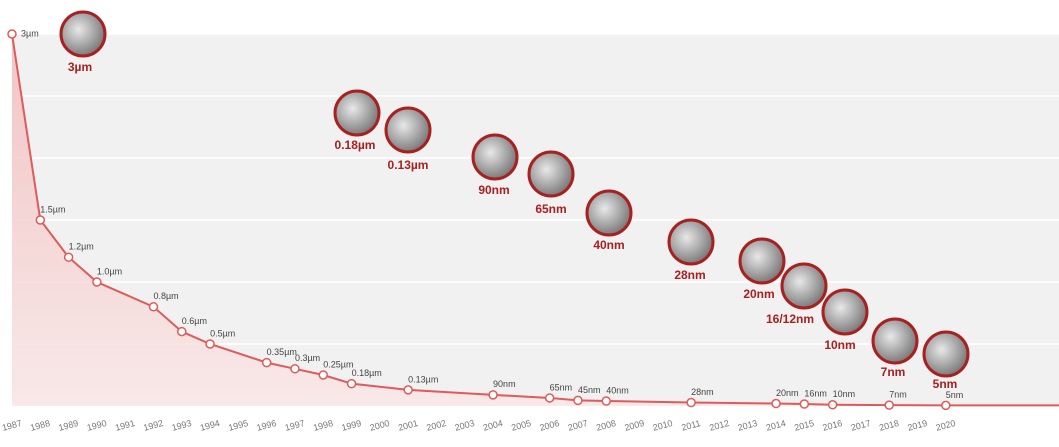 This screenshot has width=1059, height=447. I want to click on point-label: 40nm, so click(617, 390).